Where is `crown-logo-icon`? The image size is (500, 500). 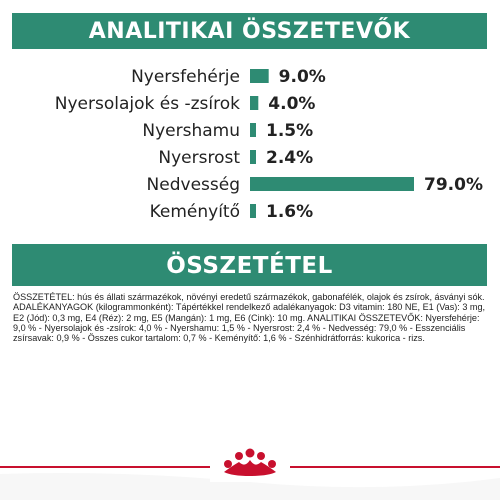
crown-logo-icon is located at coordinates (250, 462).